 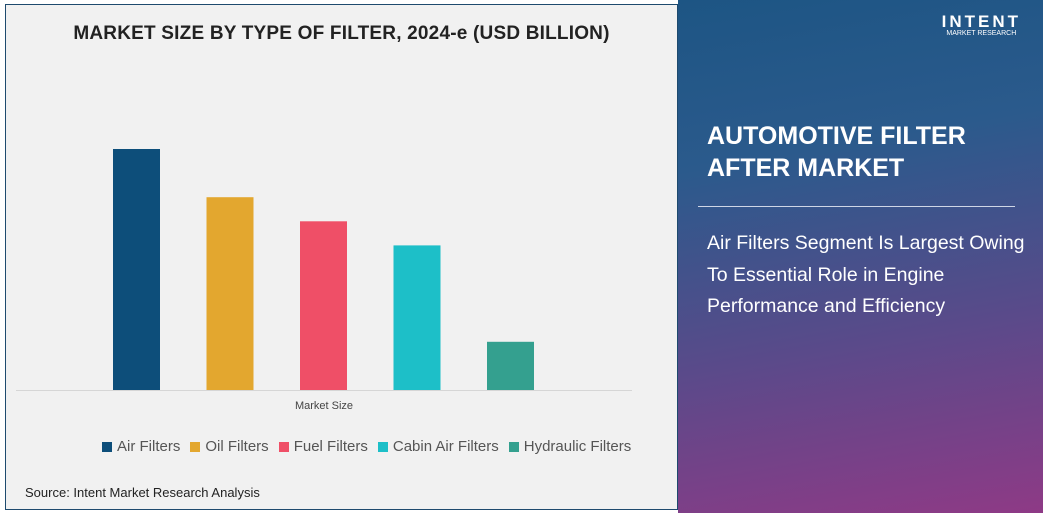 I want to click on divider, so click(x=856, y=206).